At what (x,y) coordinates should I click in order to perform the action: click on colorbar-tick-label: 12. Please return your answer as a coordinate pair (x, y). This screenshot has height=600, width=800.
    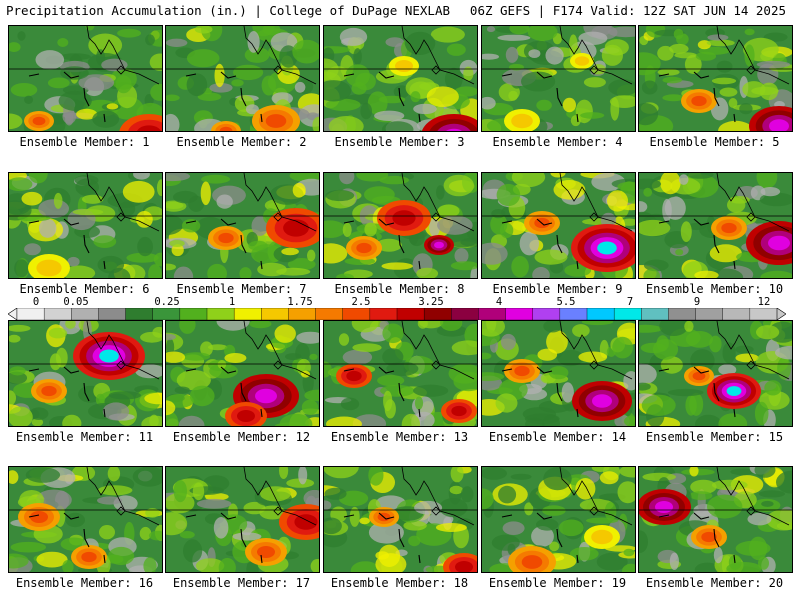
    Looking at the image, I should click on (764, 302).